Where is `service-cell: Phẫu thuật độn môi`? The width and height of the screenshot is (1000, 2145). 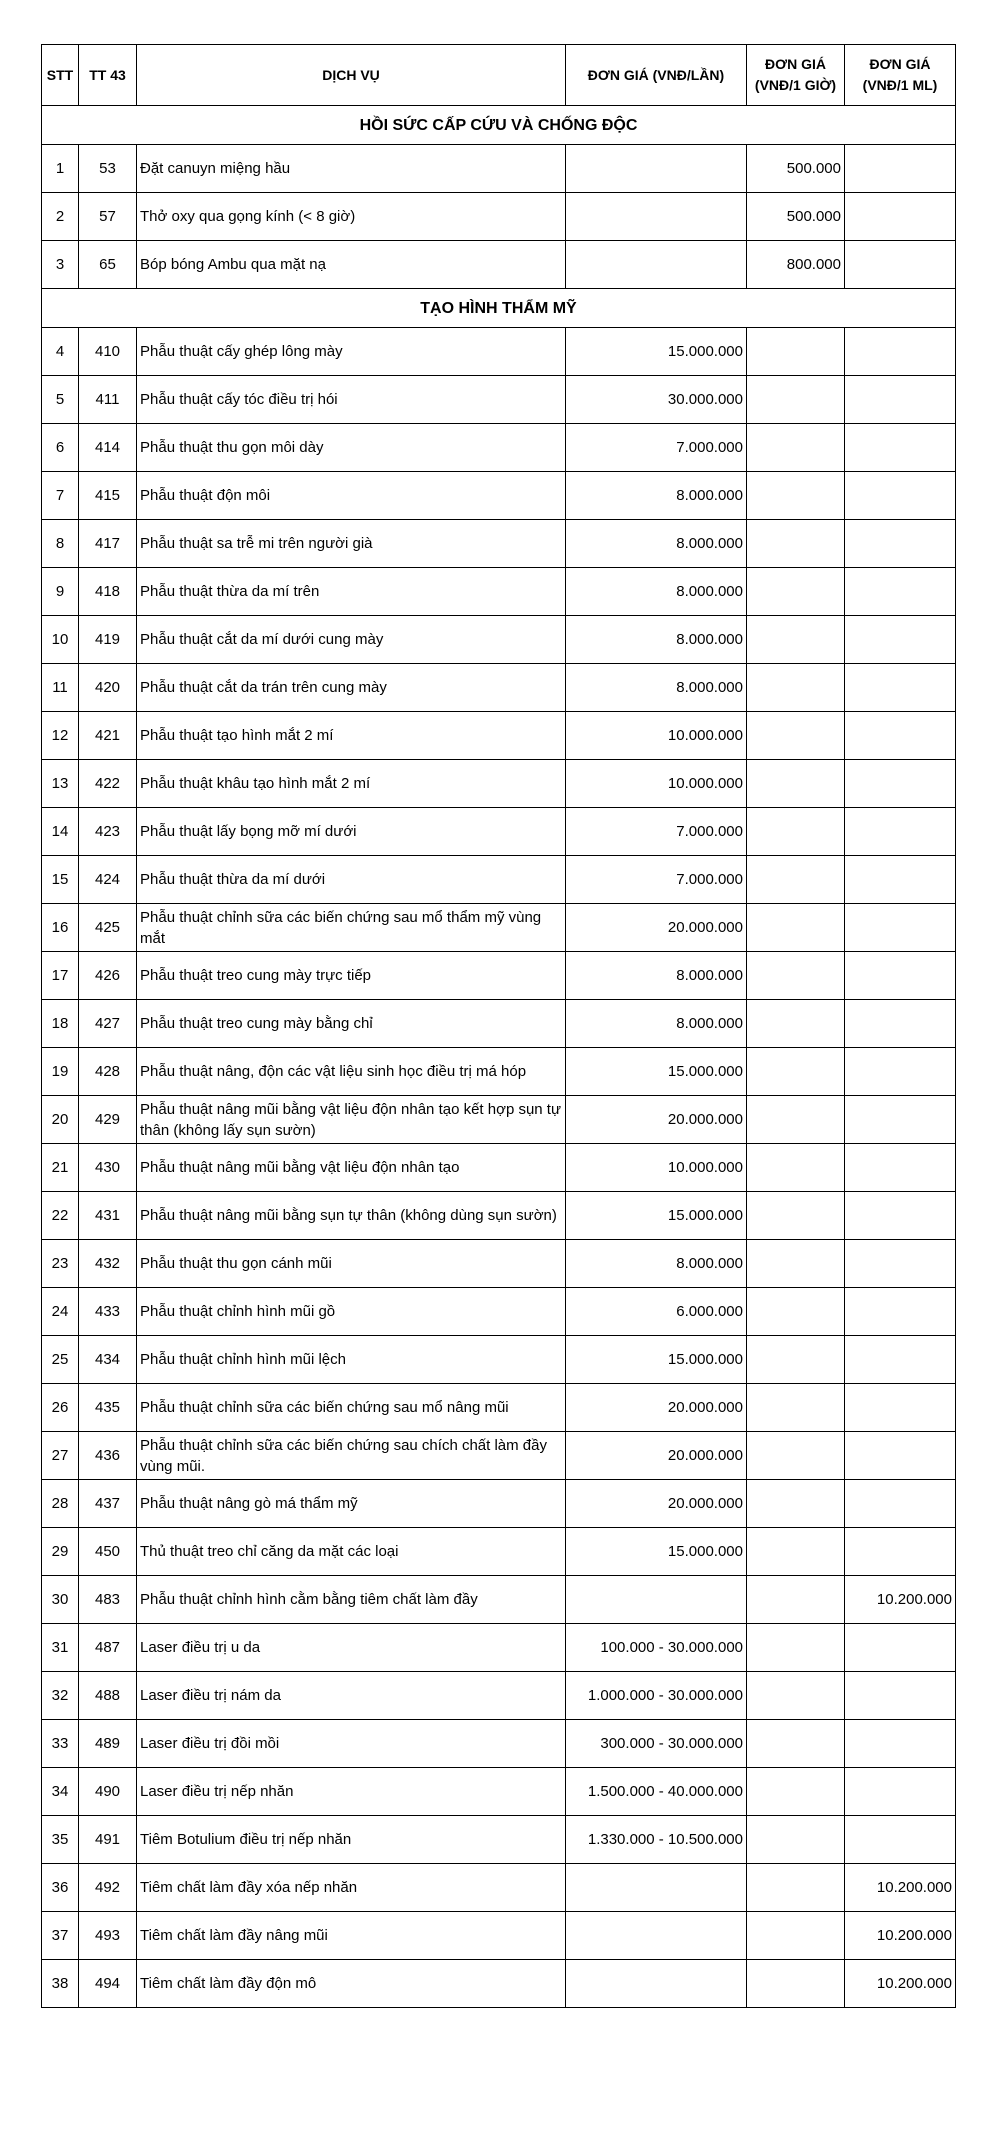
service-cell: Phẫu thuật độn môi is located at coordinates (351, 495).